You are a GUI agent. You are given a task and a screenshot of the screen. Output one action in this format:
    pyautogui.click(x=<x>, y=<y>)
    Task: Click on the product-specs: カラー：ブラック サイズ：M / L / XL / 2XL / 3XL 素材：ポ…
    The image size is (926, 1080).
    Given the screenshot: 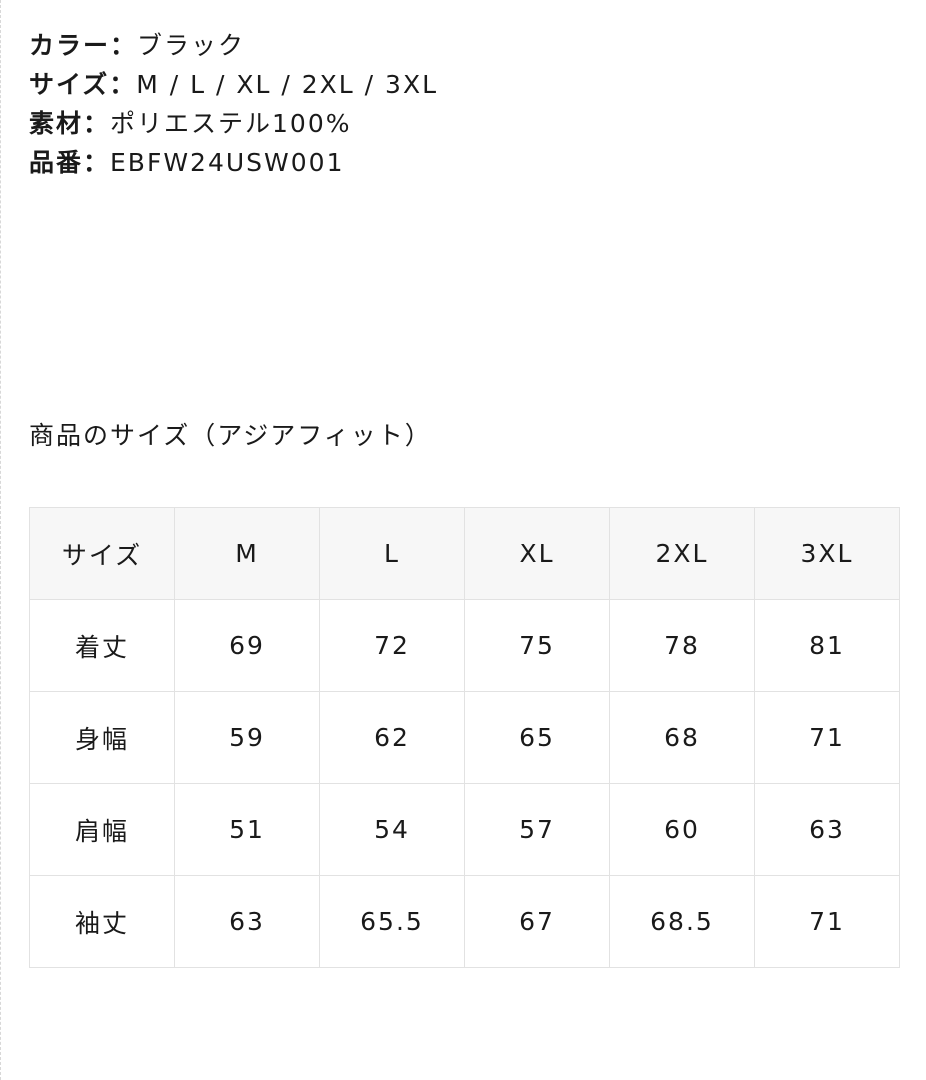 What is the action you would take?
    pyautogui.click(x=233, y=104)
    